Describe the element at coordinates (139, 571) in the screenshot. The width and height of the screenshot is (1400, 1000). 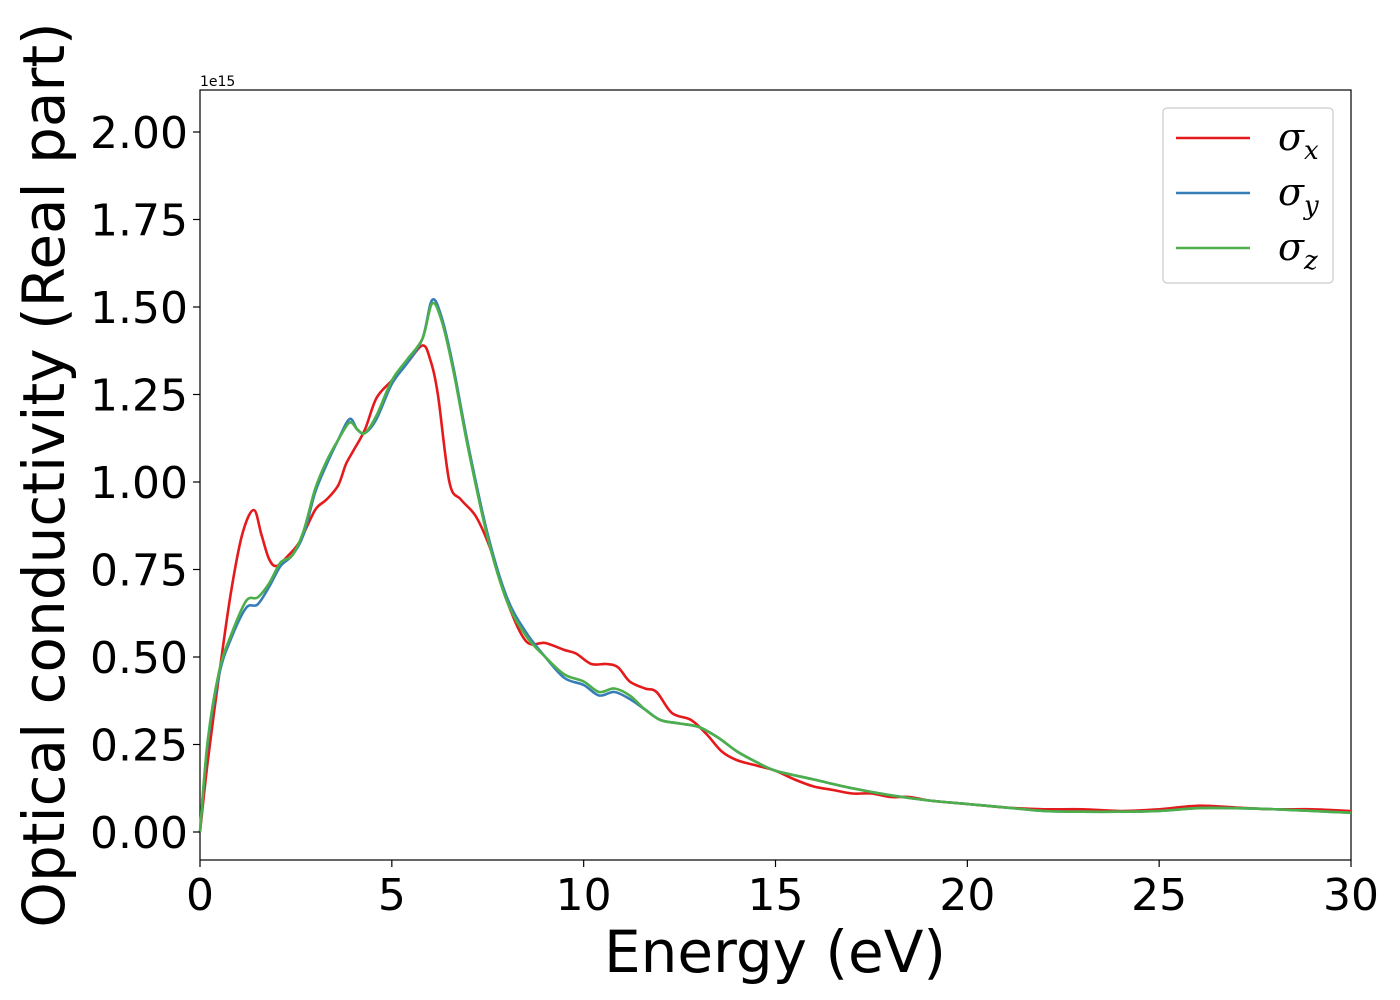
I see `y-tick-label: 0.75` at that location.